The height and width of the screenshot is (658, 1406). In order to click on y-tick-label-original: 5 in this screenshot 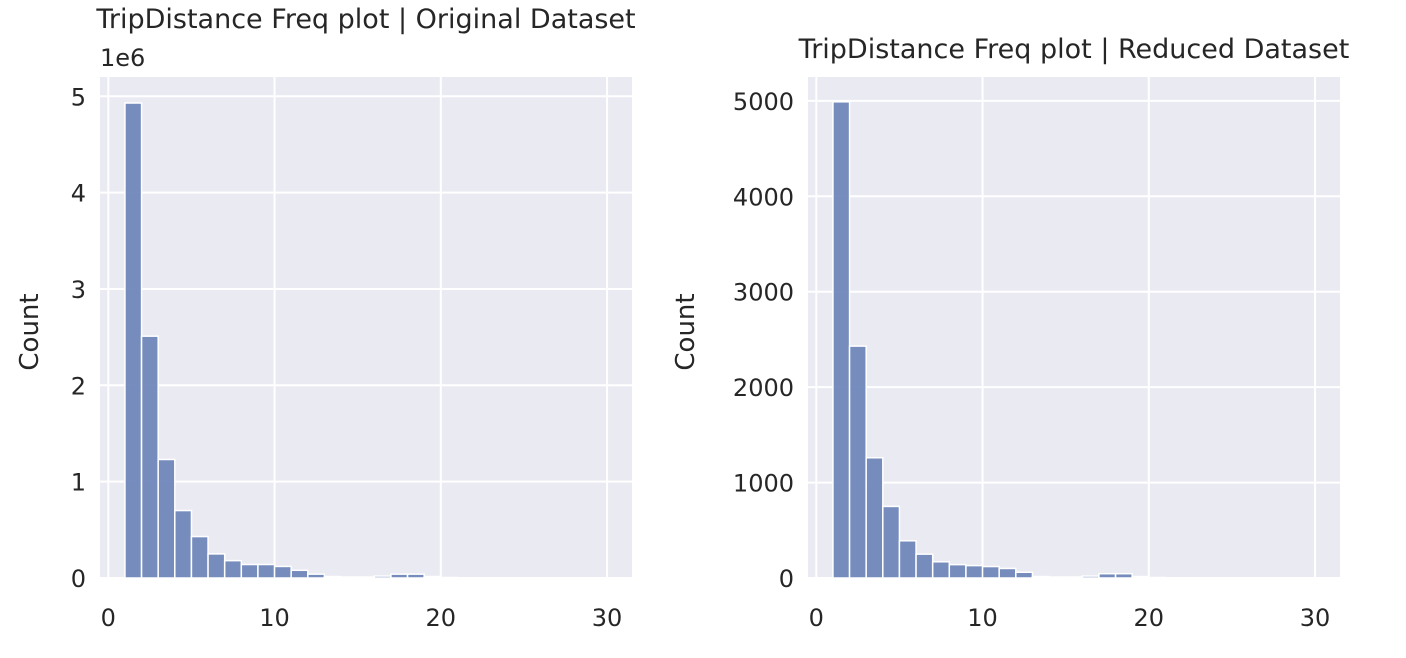, I will do `click(78, 97)`.